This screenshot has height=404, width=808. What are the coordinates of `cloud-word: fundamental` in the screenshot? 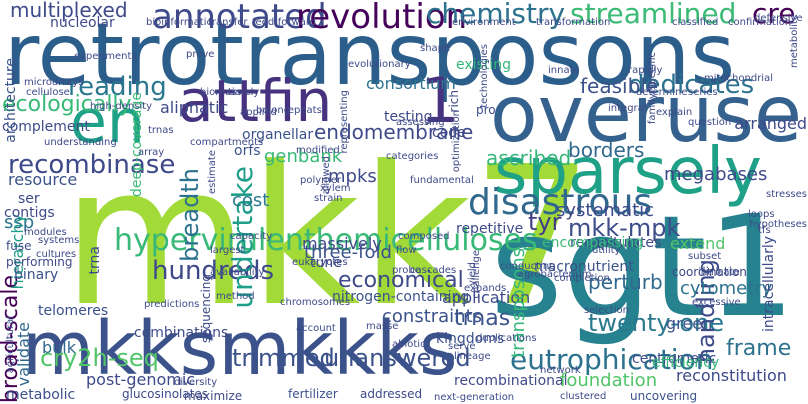 It's located at (442, 180).